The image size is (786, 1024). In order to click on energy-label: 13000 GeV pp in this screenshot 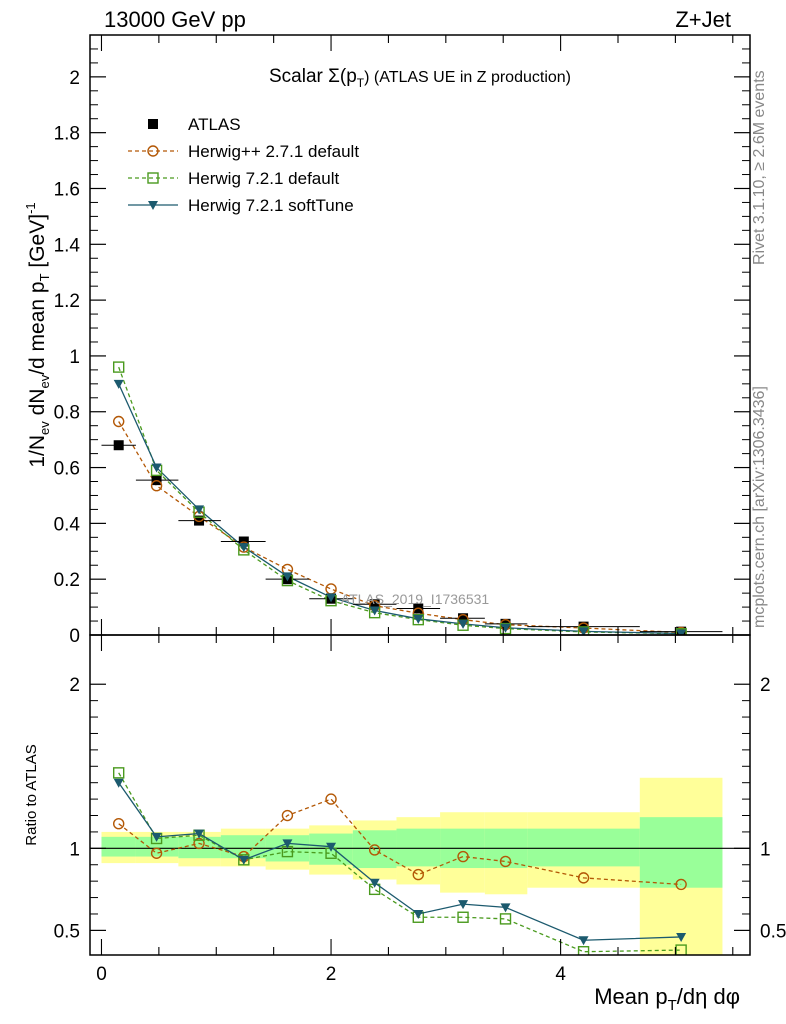, I will do `click(175, 19)`.